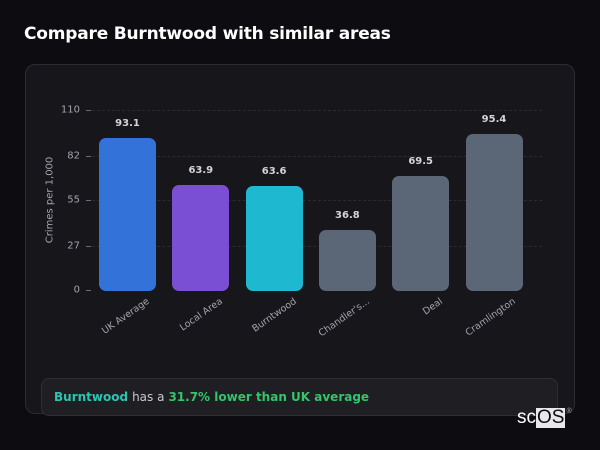 Image resolution: width=600 pixels, height=450 pixels. What do you see at coordinates (494, 119) in the screenshot?
I see `bar-value-label: 95.4` at bounding box center [494, 119].